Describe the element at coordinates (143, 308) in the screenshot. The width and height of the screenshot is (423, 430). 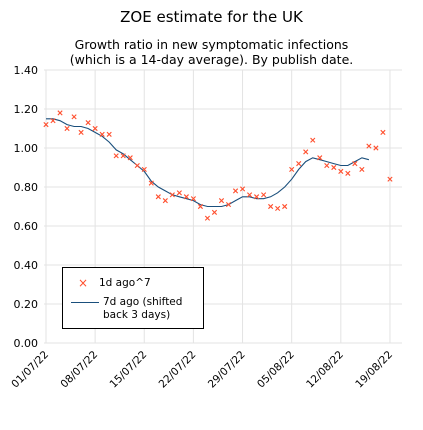
I see `legend-label-7d: 7d ago (shifted back 3 days)` at that location.